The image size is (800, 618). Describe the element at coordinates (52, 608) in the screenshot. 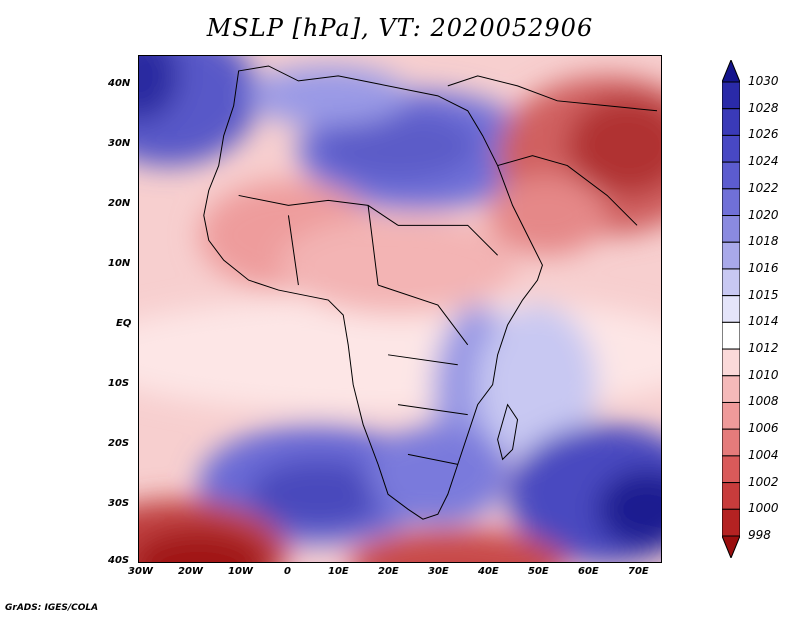

I see `credit-text: GrADS: IGES/COLA` at that location.